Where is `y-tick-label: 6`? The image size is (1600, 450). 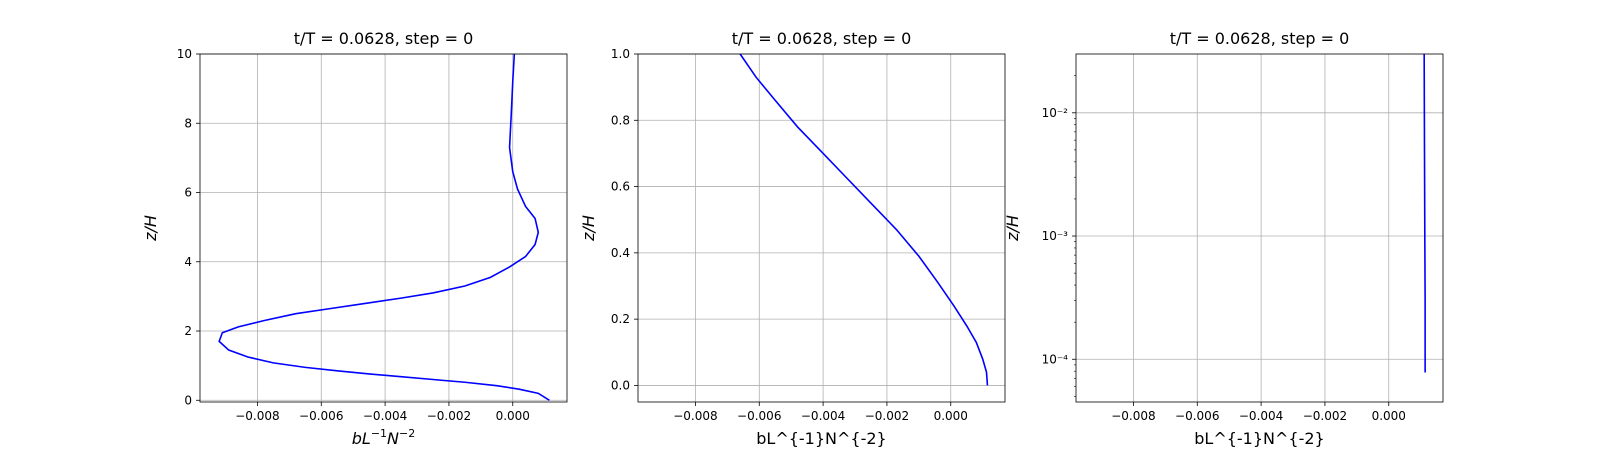
y-tick-label: 6 is located at coordinates (188, 193).